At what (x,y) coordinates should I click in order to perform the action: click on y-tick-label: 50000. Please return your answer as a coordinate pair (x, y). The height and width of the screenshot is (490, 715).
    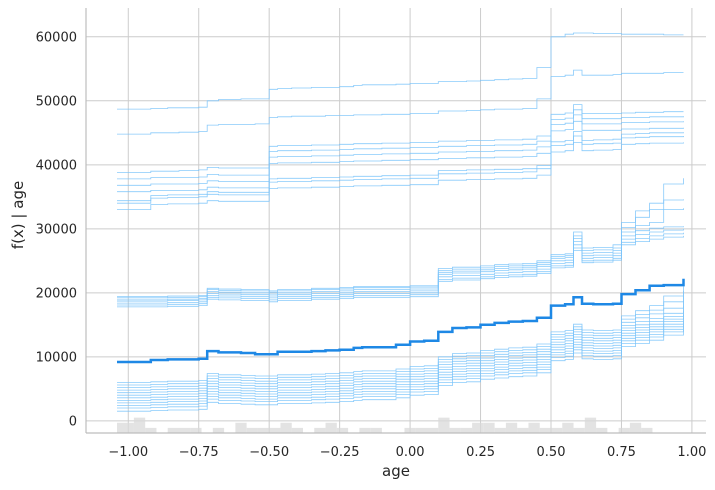
    Looking at the image, I should click on (56, 101).